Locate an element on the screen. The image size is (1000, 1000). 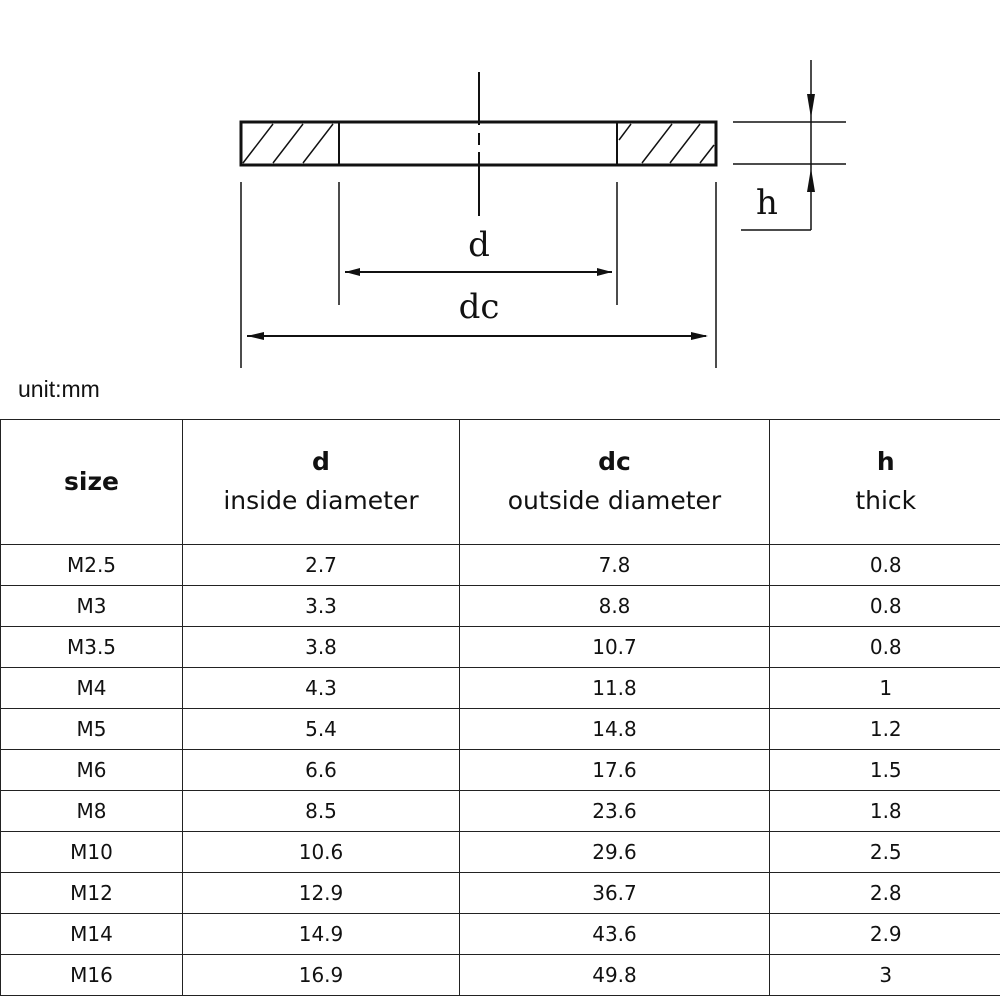
cell-h: 2.8 is located at coordinates (884, 893).